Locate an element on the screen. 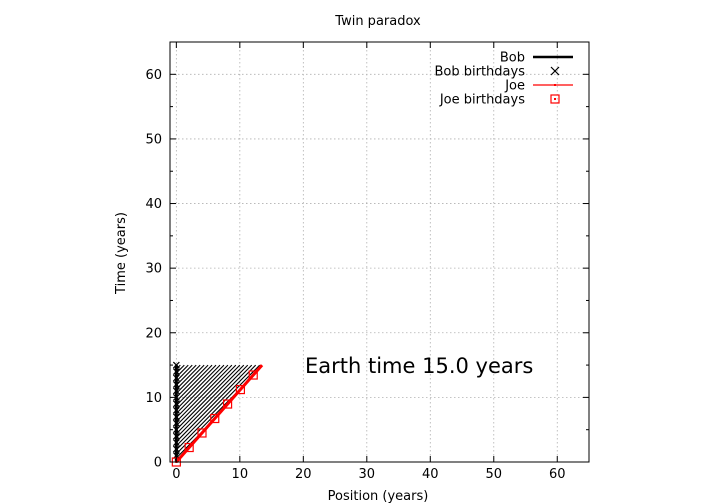  series-layer is located at coordinates (217, 414).